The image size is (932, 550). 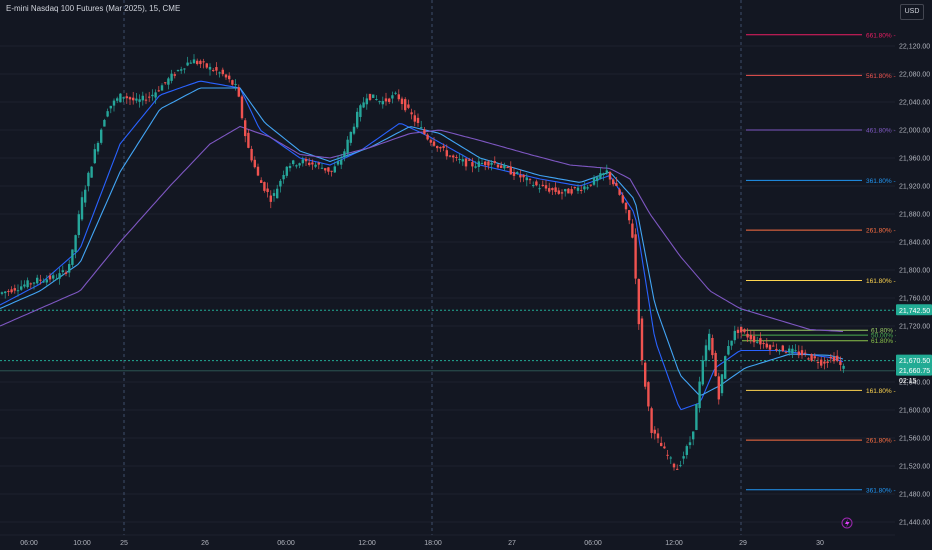 What do you see at coordinates (881, 391) in the screenshot?
I see `fib-level-label: 161.80% -` at bounding box center [881, 391].